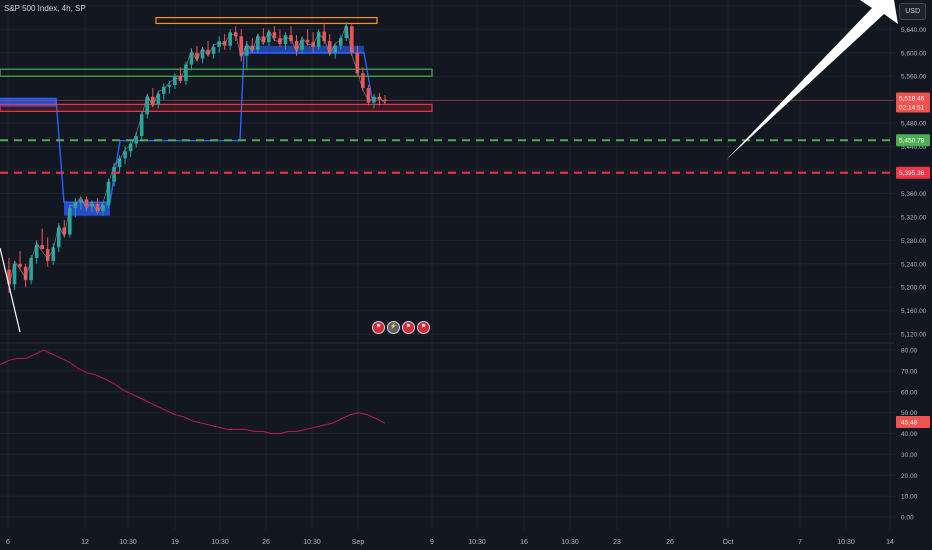 The height and width of the screenshot is (550, 932). What do you see at coordinates (914, 77) in the screenshot?
I see `price-tick-label: 5,560.00` at bounding box center [914, 77].